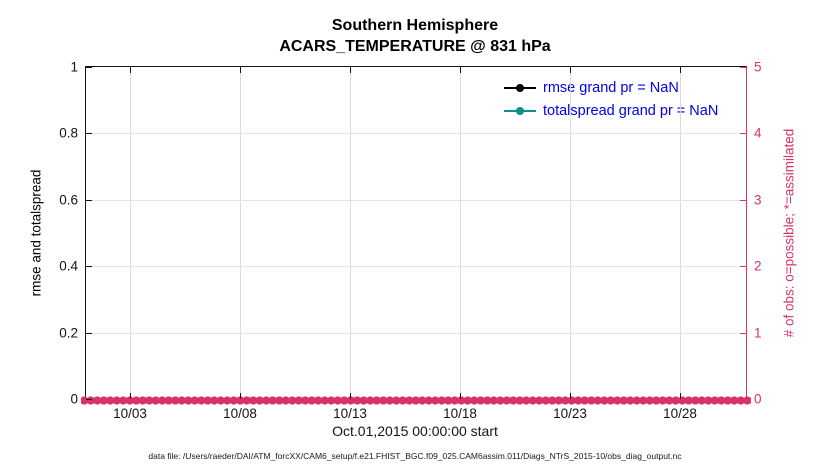 The width and height of the screenshot is (830, 470). I want to click on right-y-tick-label: 5, so click(758, 67).